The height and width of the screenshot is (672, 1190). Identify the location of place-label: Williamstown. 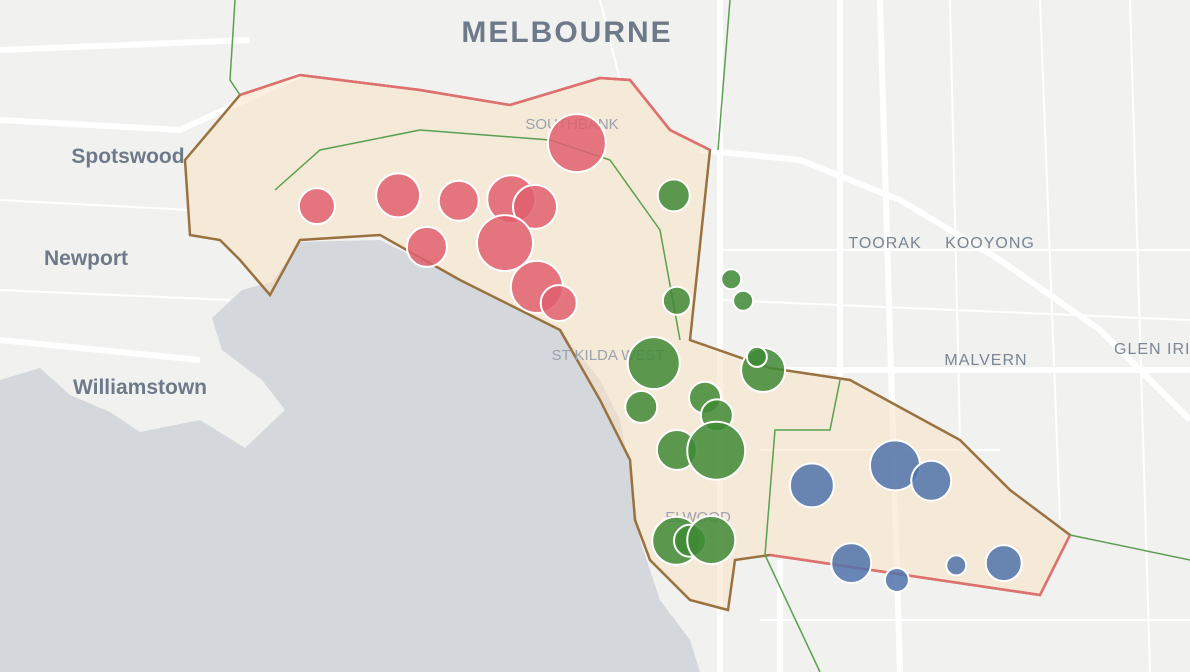
(140, 387).